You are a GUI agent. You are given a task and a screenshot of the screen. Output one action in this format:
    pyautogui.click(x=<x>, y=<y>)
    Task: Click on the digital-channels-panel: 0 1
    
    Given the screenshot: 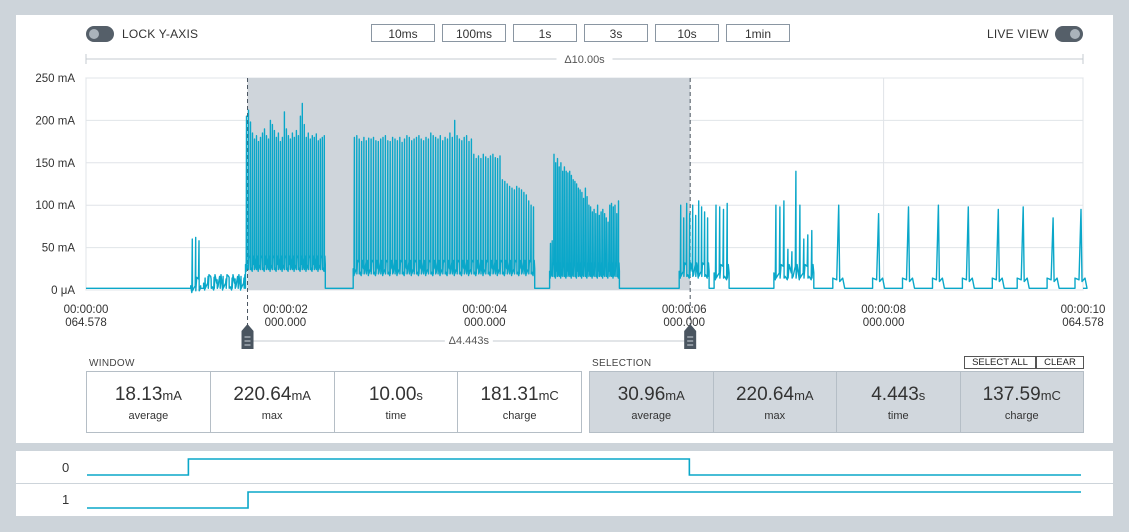 What is the action you would take?
    pyautogui.click(x=564, y=483)
    